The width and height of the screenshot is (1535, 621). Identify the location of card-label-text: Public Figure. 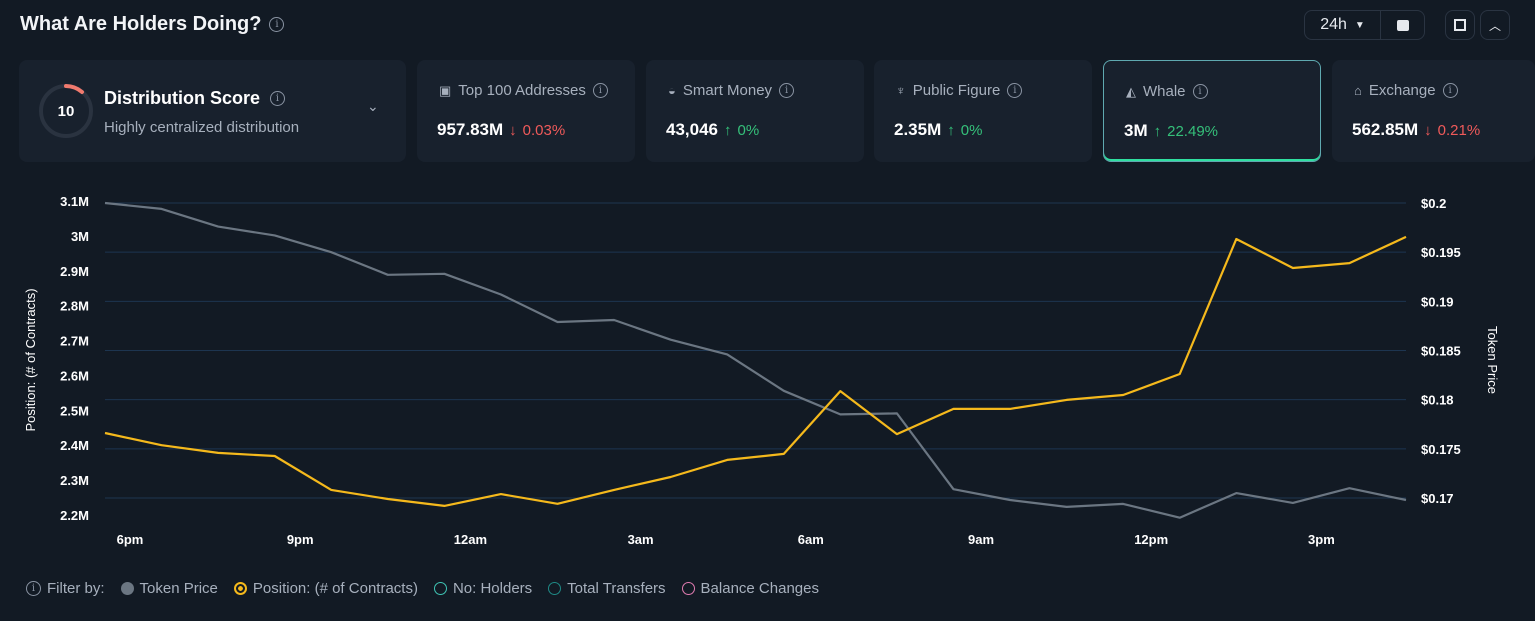
(956, 90).